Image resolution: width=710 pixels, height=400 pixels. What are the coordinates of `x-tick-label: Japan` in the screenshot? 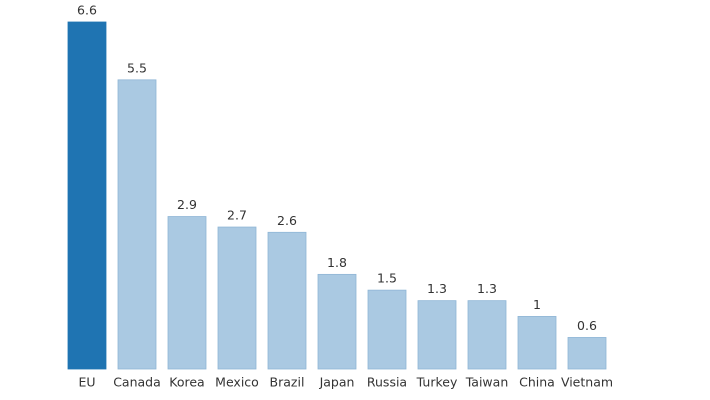 It's located at (337, 382).